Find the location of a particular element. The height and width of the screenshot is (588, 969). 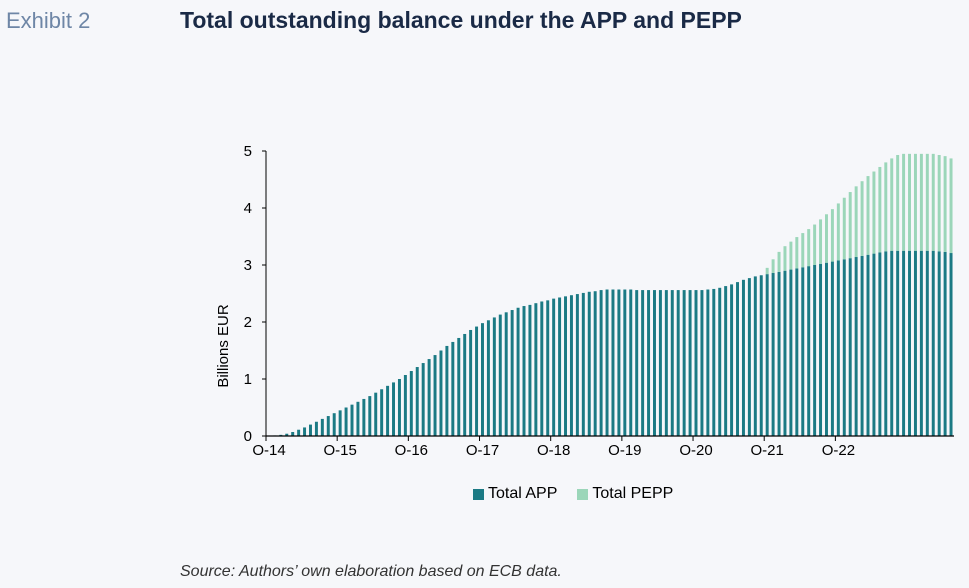

y-axis-label: Billions EUR is located at coordinates (223, 346).